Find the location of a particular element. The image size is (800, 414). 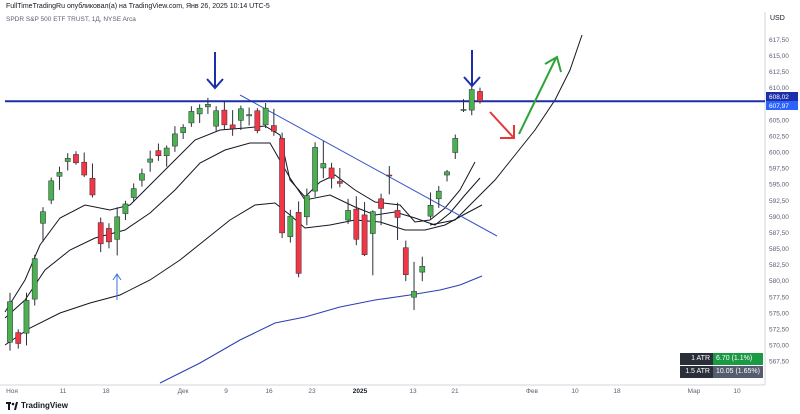

currency-label: USD is located at coordinates (777, 18).